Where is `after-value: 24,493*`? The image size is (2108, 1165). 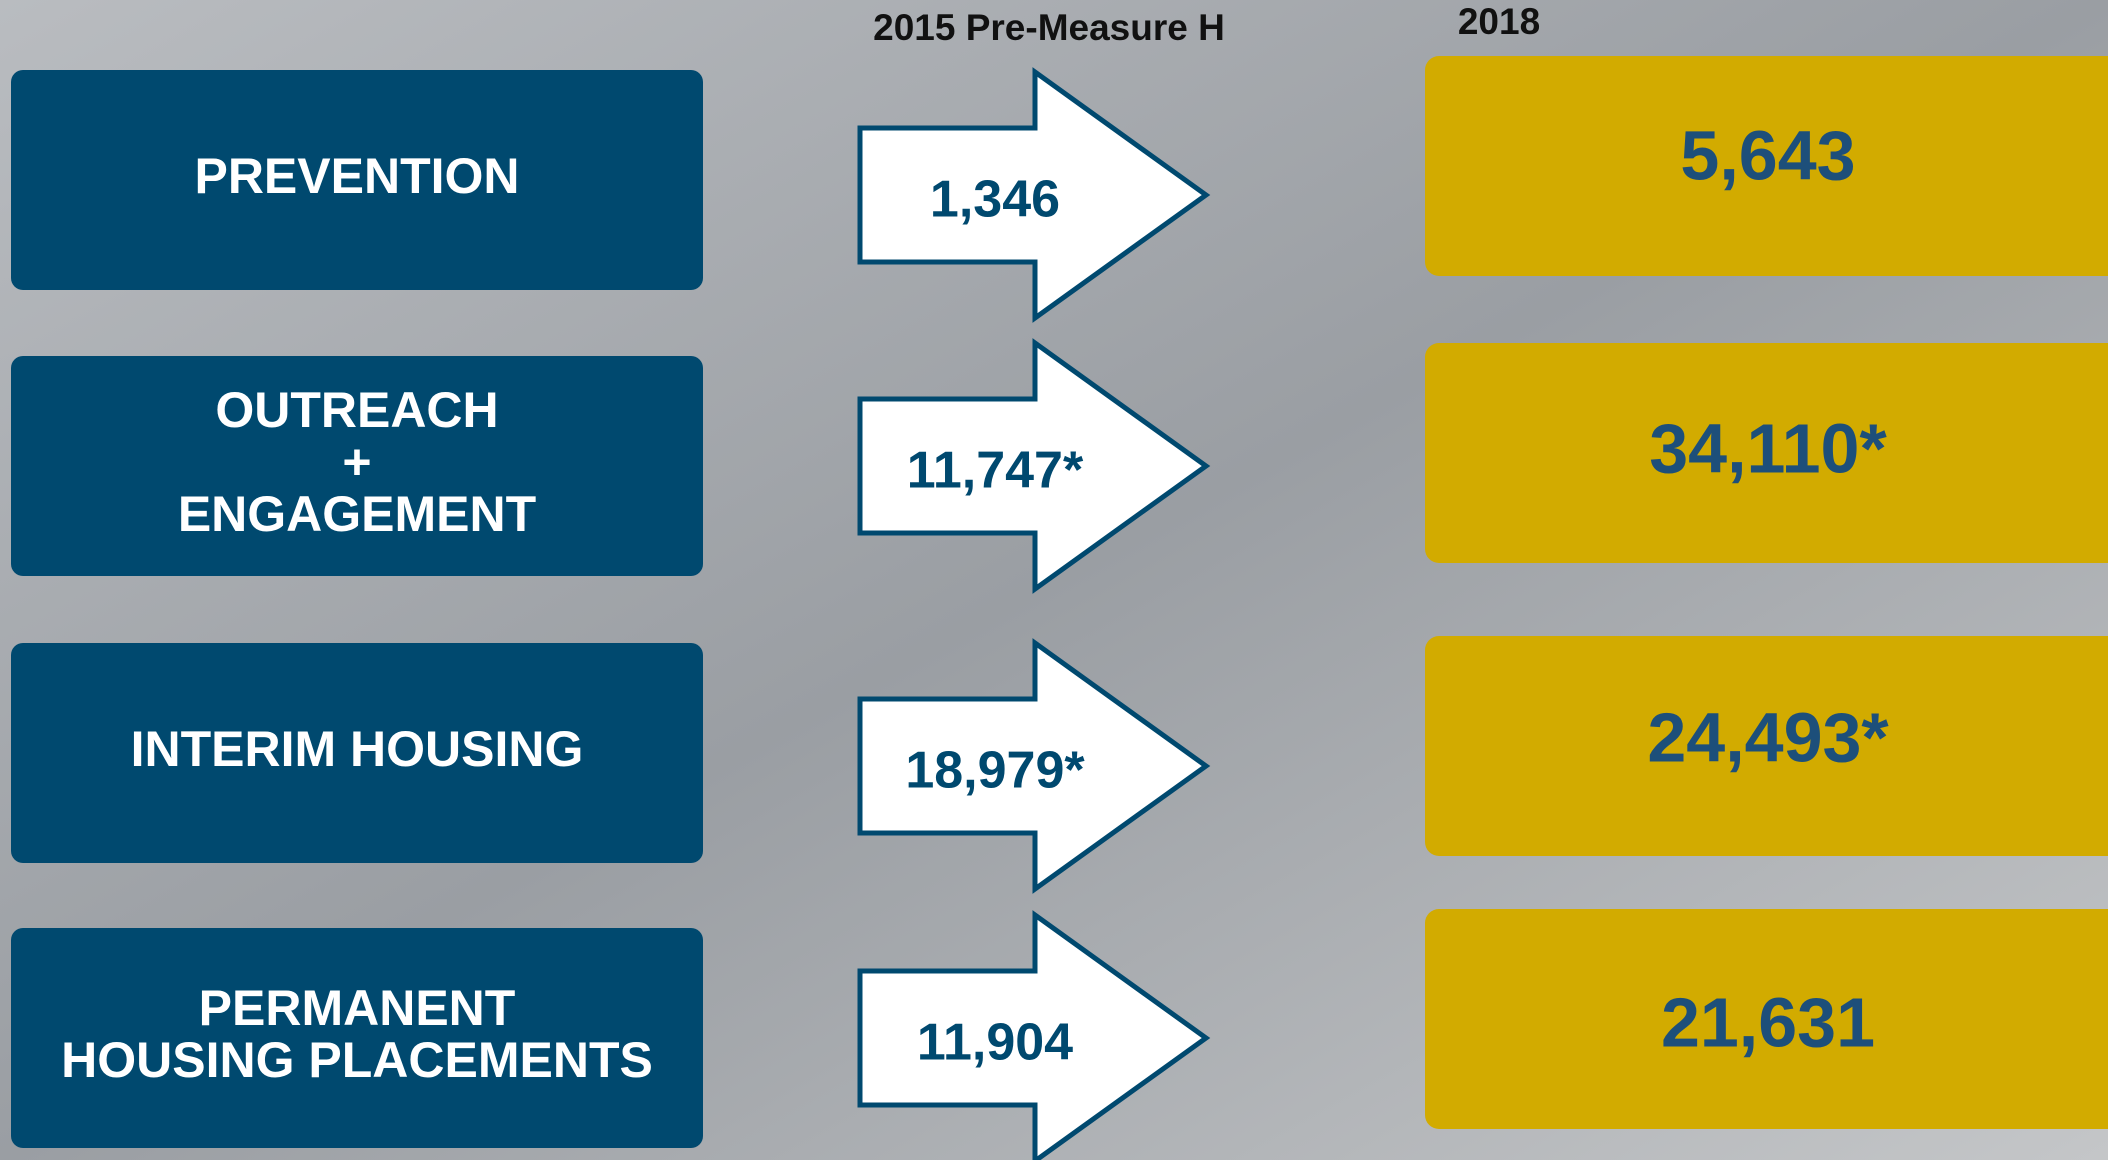 after-value: 24,493* is located at coordinates (1768, 737).